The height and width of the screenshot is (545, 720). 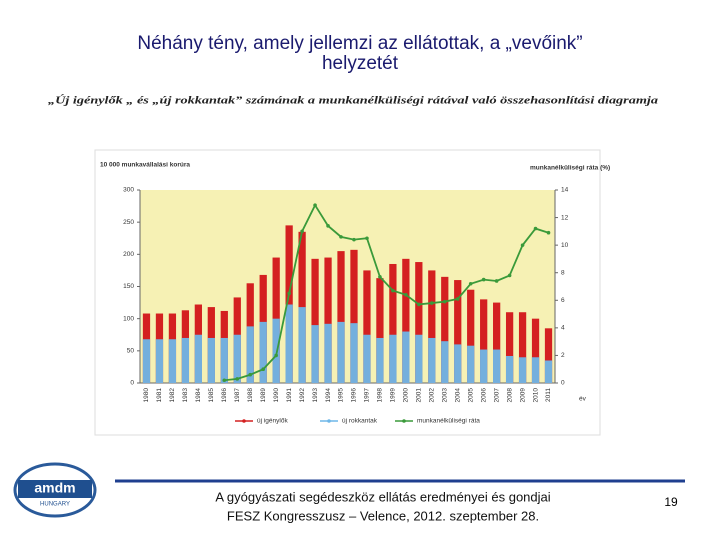 What do you see at coordinates (132, 383) in the screenshot?
I see `y-tick-label: 0` at bounding box center [132, 383].